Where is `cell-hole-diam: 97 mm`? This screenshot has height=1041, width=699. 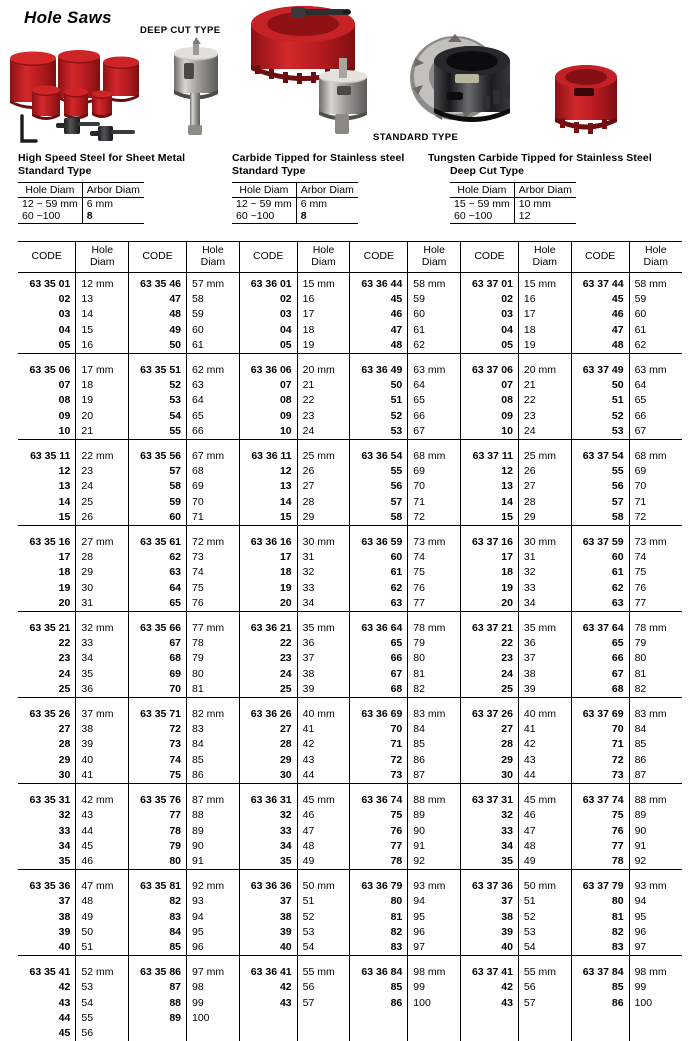
cell-hole-diam: 97 mm is located at coordinates (213, 970).